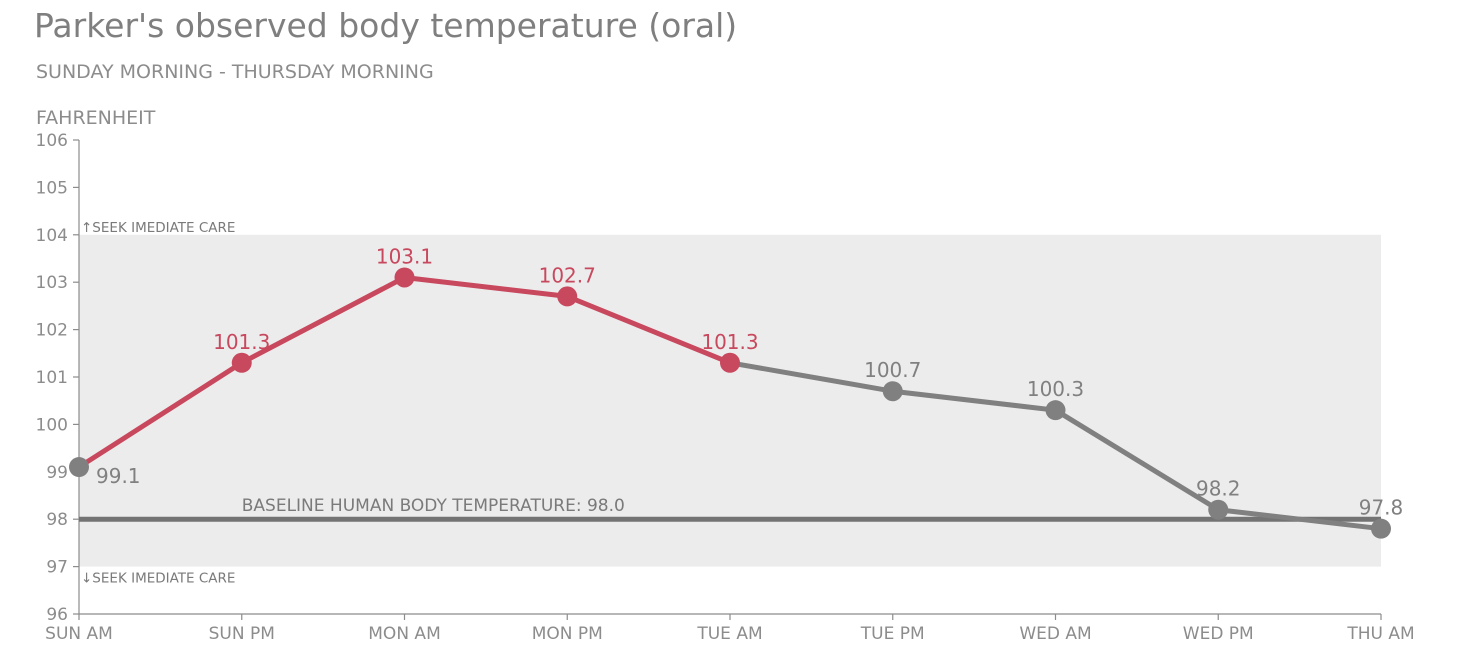  I want to click on lower-care-threshold-label: ↓SEEK IMEDIATE CARE, so click(158, 579).